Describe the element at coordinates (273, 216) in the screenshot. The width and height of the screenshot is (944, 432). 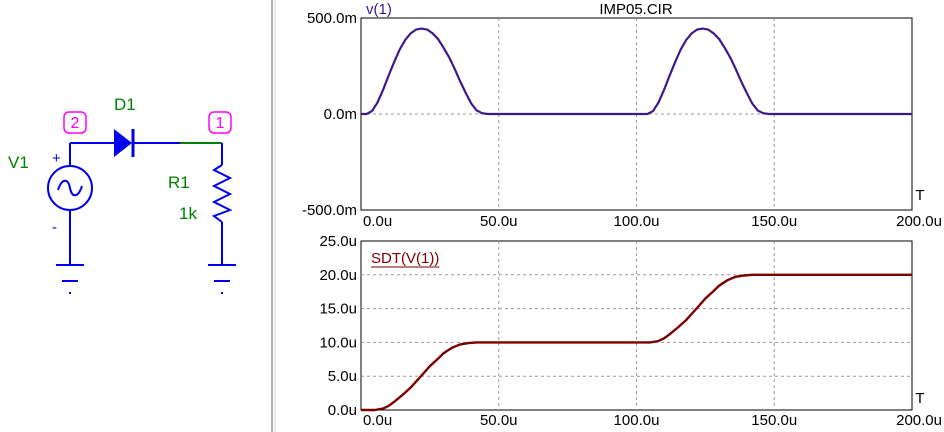
I see `pane-divider` at that location.